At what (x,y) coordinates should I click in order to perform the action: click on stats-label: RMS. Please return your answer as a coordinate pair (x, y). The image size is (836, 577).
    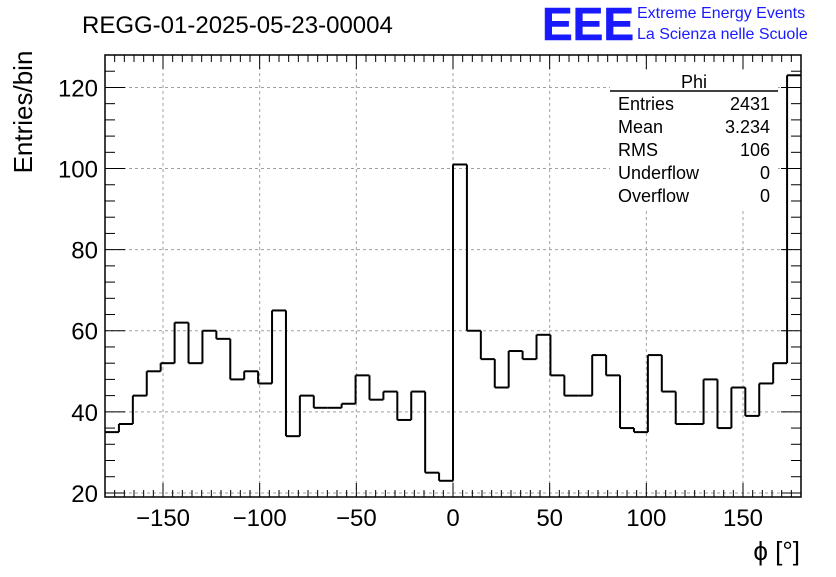
    Looking at the image, I should click on (638, 150).